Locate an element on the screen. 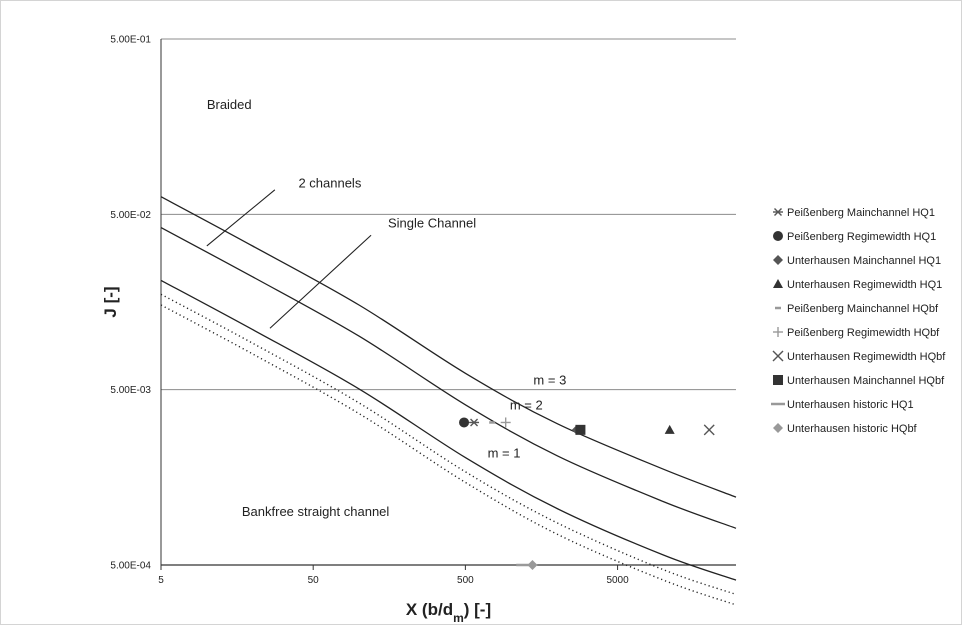  x-axis-title-main: X (b/d is located at coordinates (429, 609).